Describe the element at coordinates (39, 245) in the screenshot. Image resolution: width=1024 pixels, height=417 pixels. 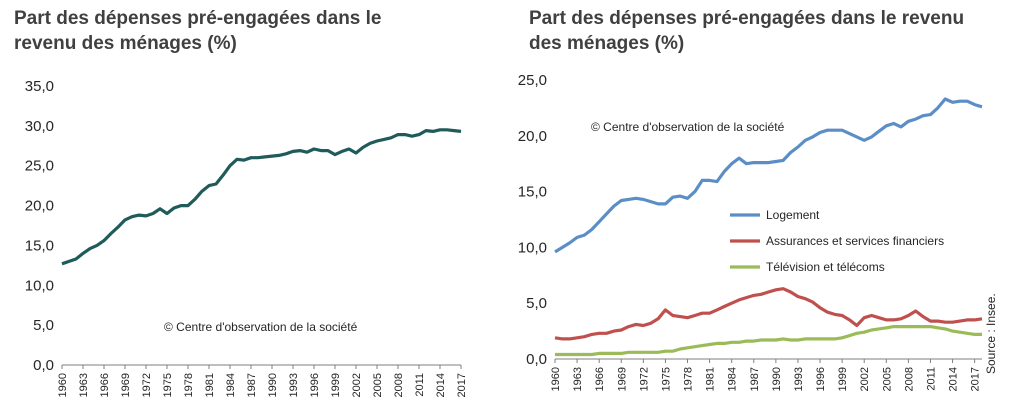
I see `left-chart-y-tick-label: 15,0` at that location.